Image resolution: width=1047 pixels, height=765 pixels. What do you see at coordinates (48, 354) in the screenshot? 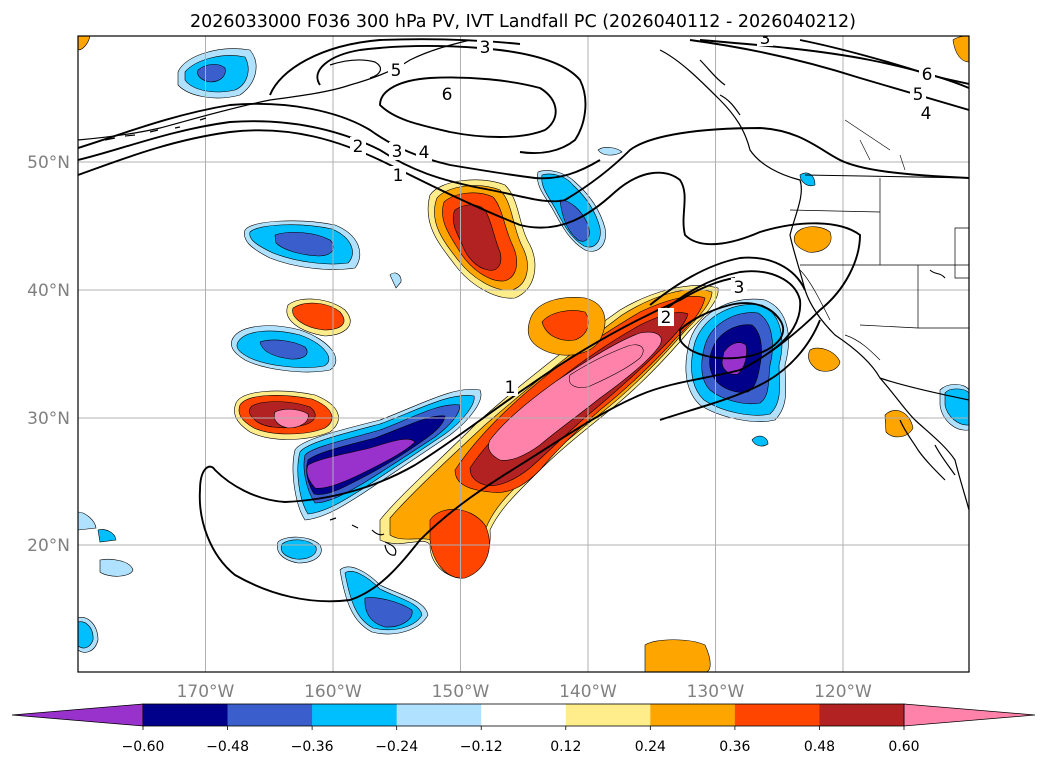
I see `latitude-labels: 50°N 40°N 30°N 20°N` at bounding box center [48, 354].